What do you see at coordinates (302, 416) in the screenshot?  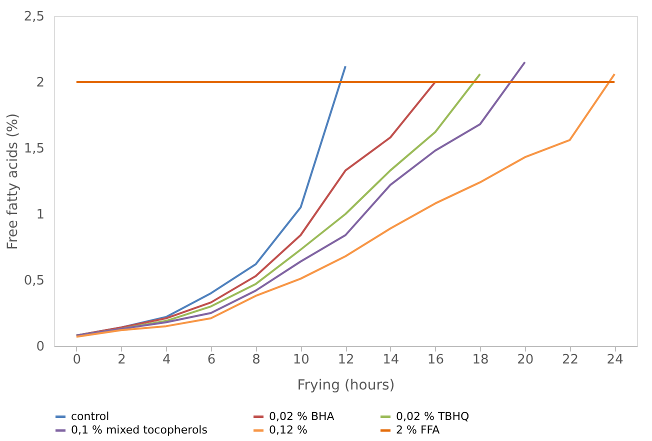 I see `legend-label: 0,02 % BHA` at bounding box center [302, 416].